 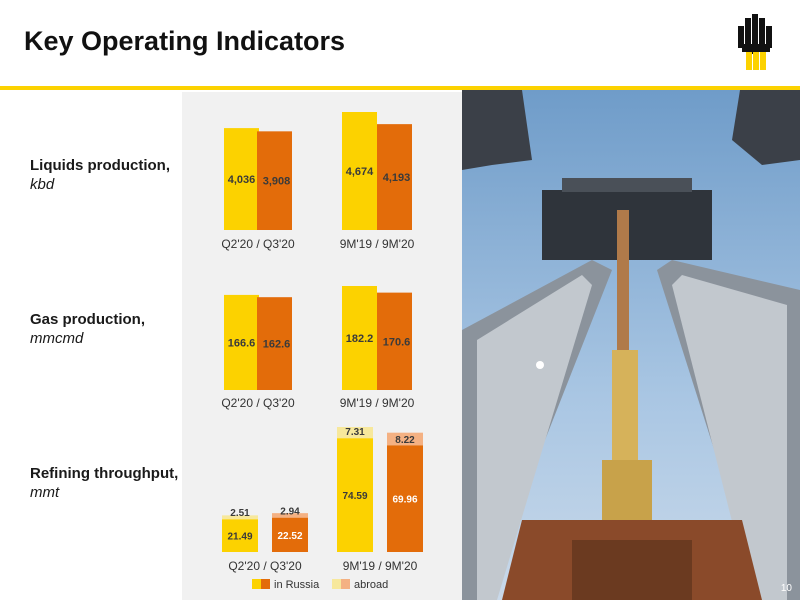 What do you see at coordinates (336, 584) in the screenshot?
I see `legend-swatch-light-yellow` at bounding box center [336, 584].